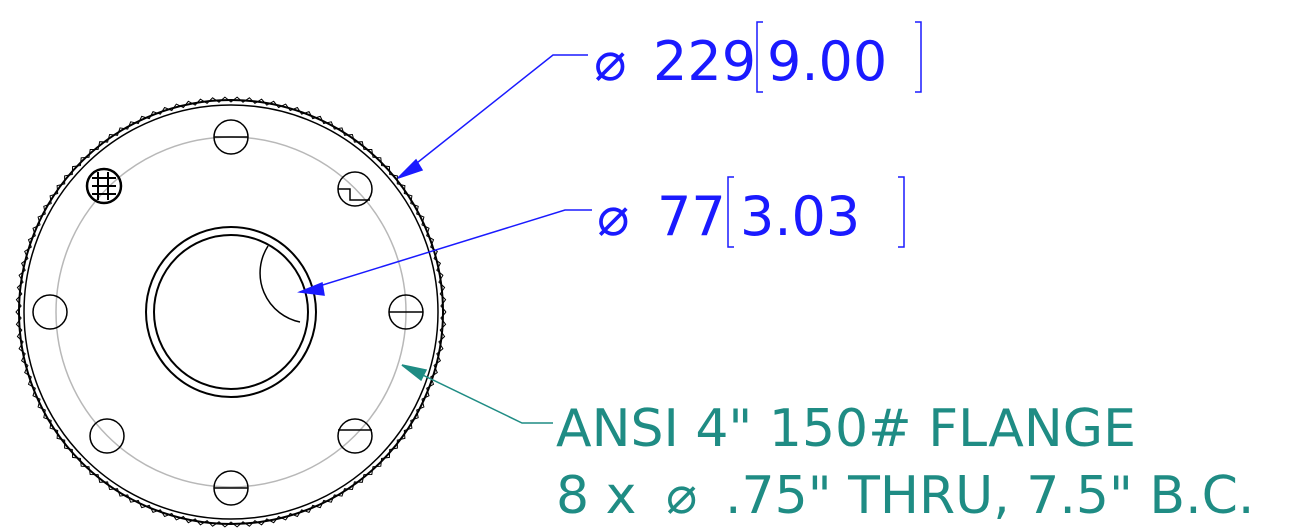 This screenshot has width=1299, height=529. I want to click on note-line-2-symbol: ⌀, so click(681, 496).